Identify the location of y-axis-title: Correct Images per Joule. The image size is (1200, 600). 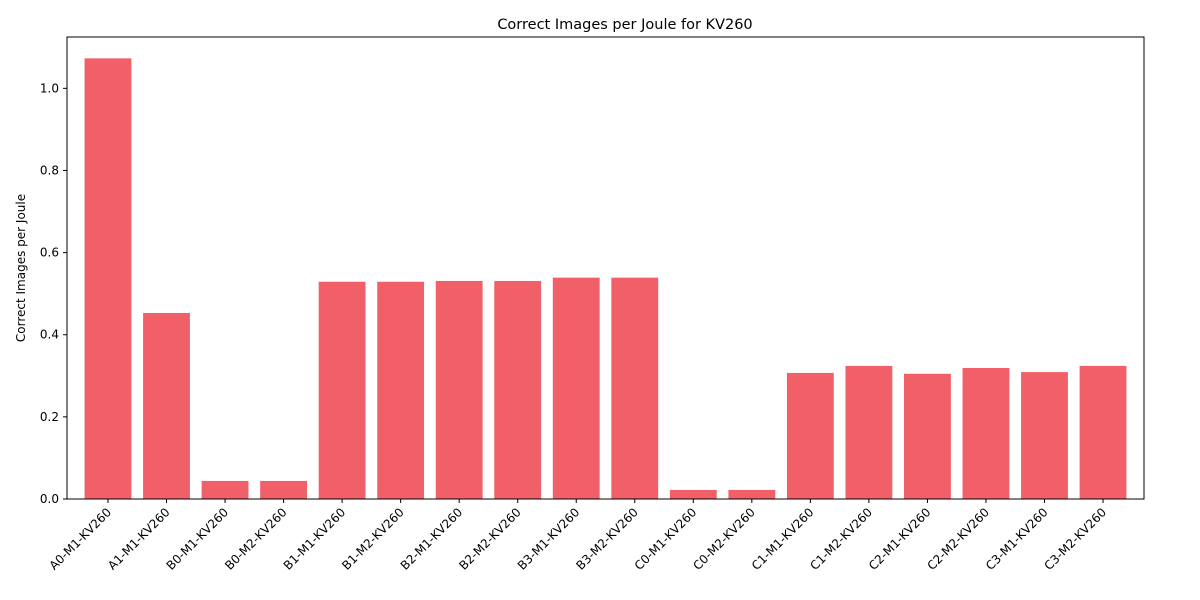
(21, 268).